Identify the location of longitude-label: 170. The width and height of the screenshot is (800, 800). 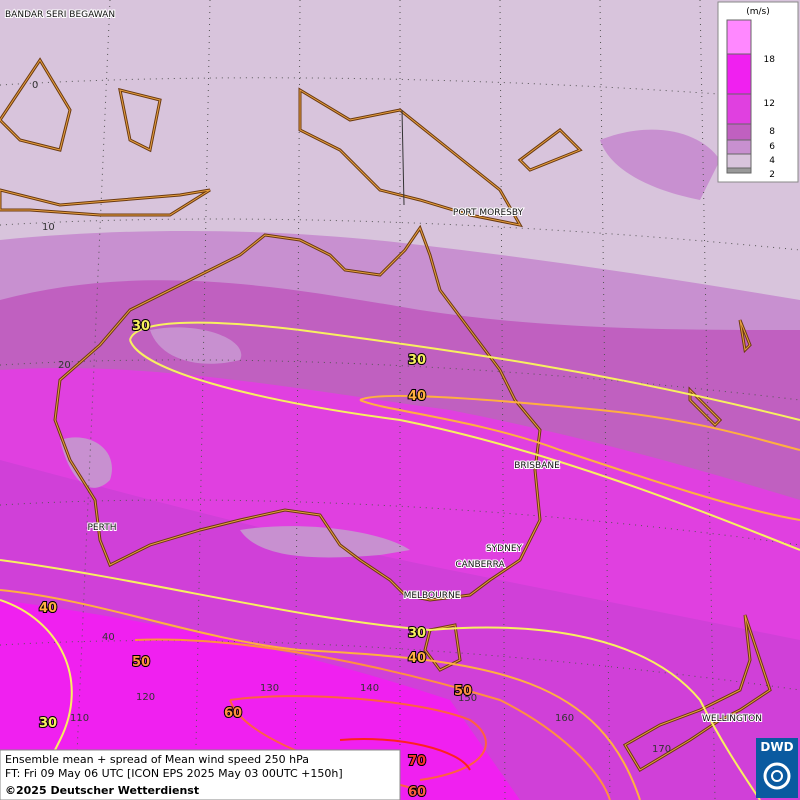
(661, 749).